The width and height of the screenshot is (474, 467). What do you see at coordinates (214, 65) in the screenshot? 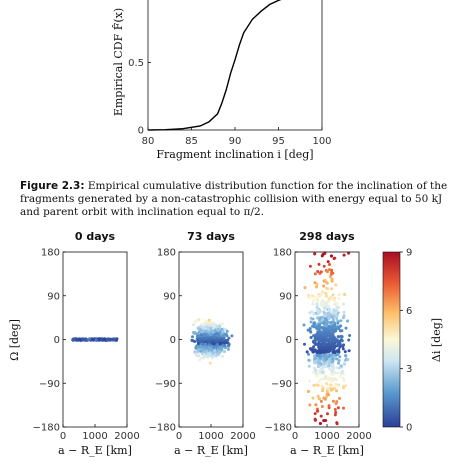
I see `cdf-series-line` at bounding box center [214, 65].